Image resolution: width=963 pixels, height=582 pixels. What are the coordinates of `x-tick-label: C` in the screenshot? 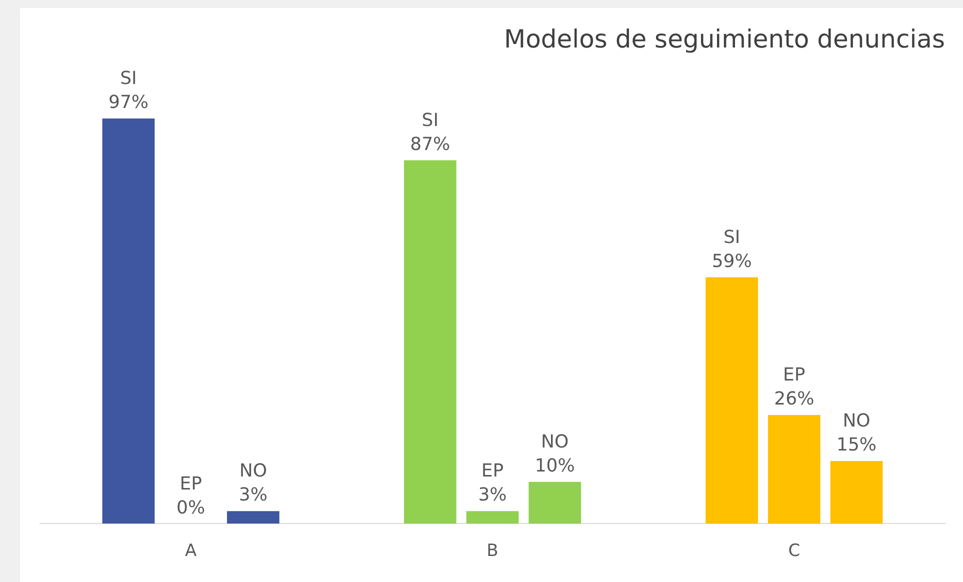 It's located at (794, 551).